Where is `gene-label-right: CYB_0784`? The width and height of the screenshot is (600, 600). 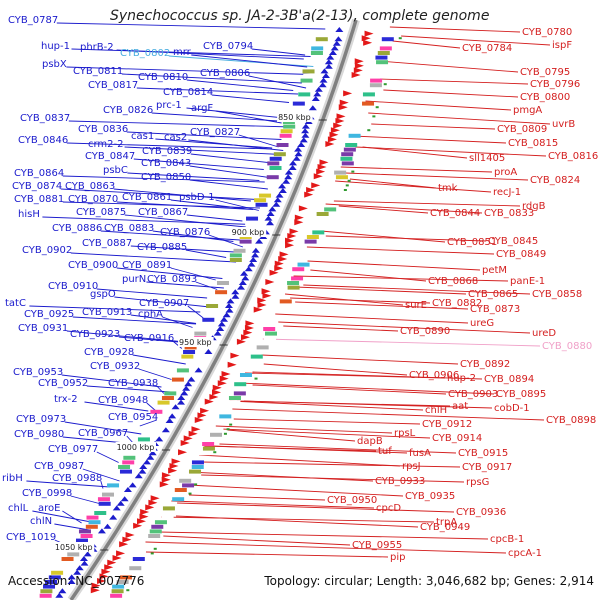
gene-label-right: CYB_0784 is located at coordinates (487, 48).